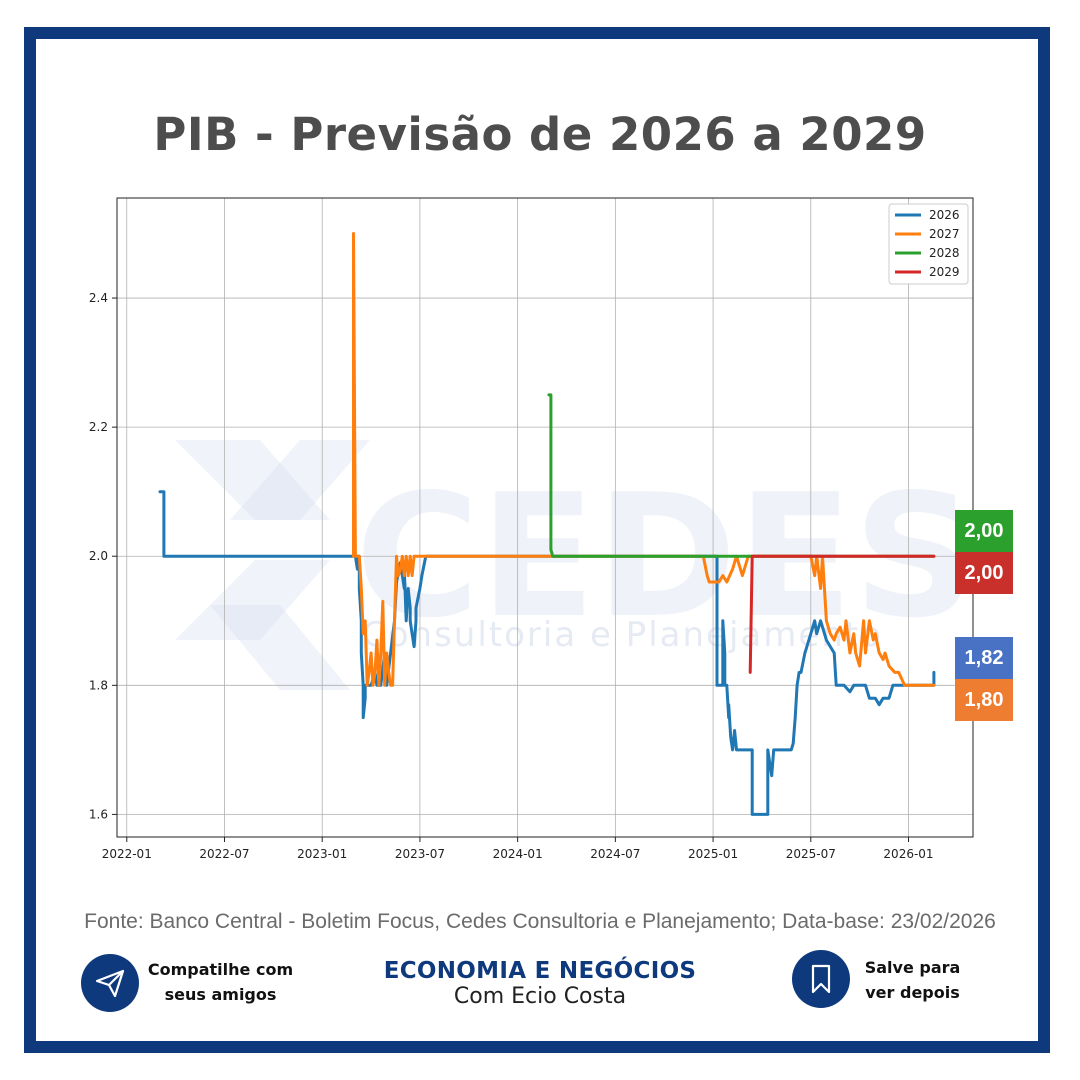  What do you see at coordinates (811, 854) in the screenshot?
I see `x-tick-label: 2025-07` at bounding box center [811, 854].